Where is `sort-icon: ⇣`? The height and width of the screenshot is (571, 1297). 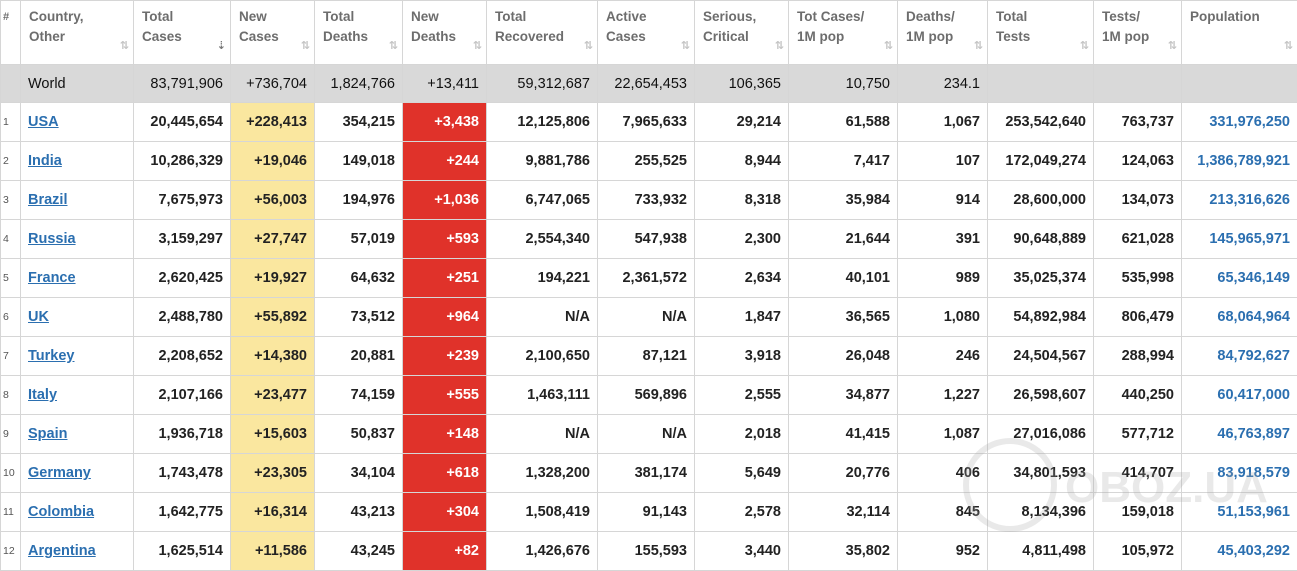
sort-icon: ⇣ is located at coordinates (220, 46).